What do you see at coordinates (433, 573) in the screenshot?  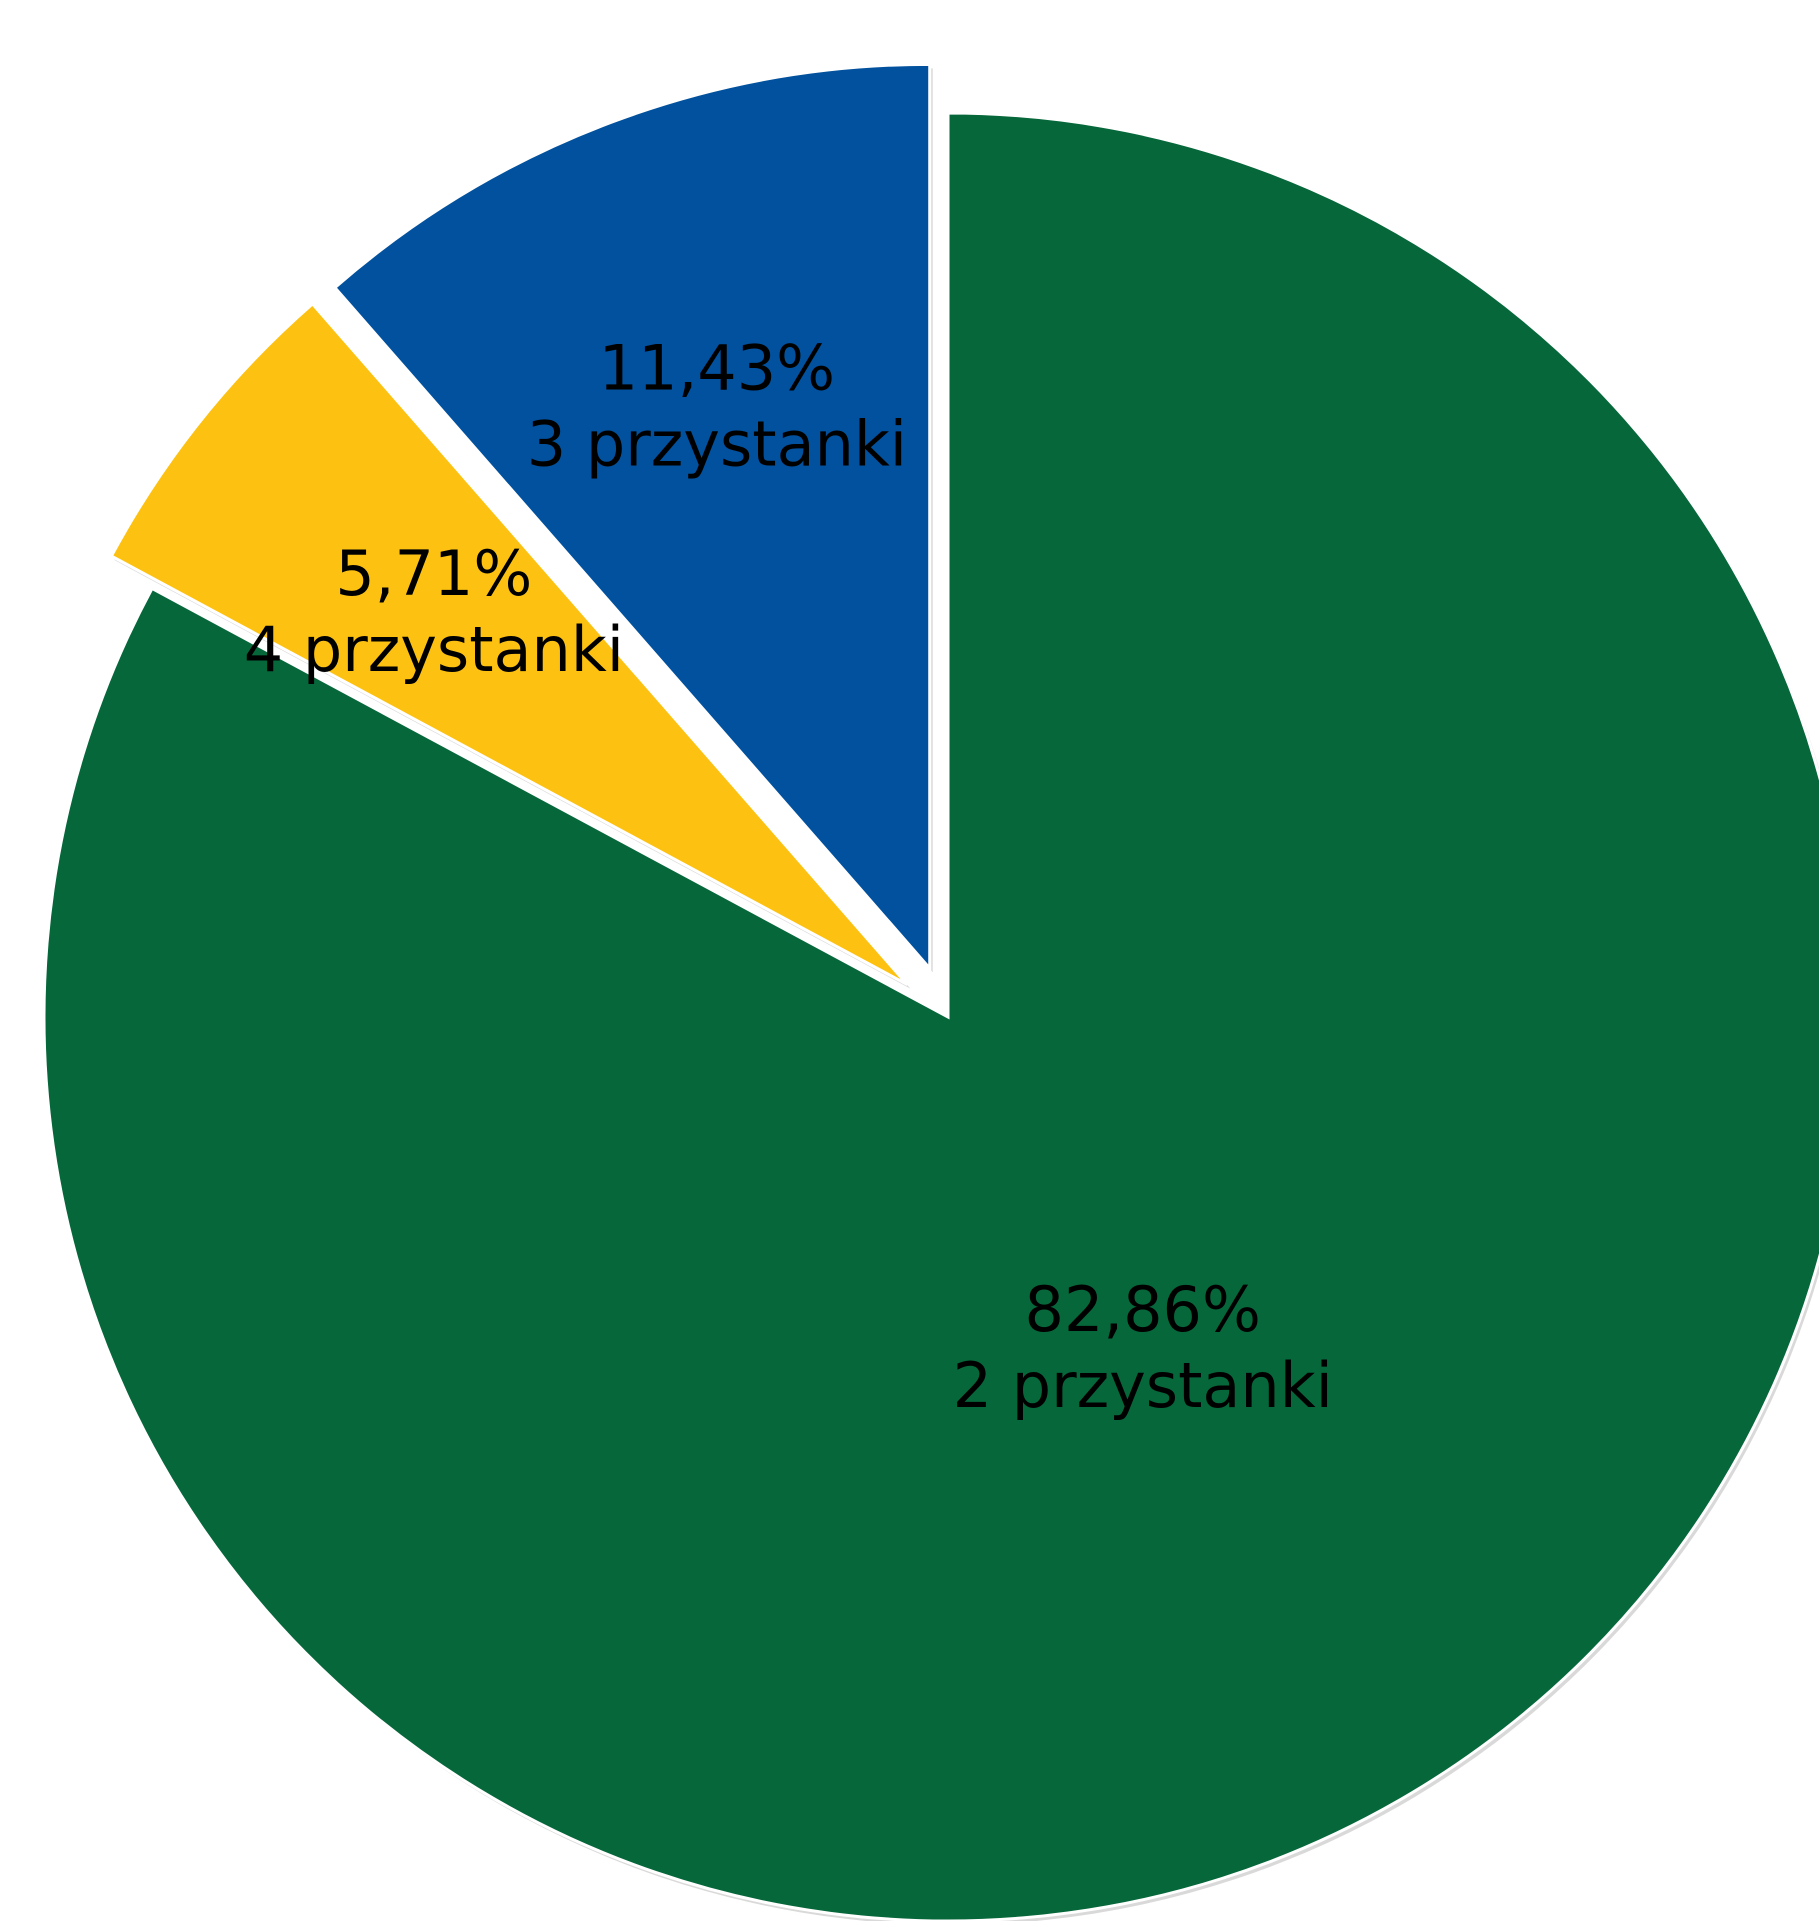 I see `data-label-percent: 5,71%` at bounding box center [433, 573].